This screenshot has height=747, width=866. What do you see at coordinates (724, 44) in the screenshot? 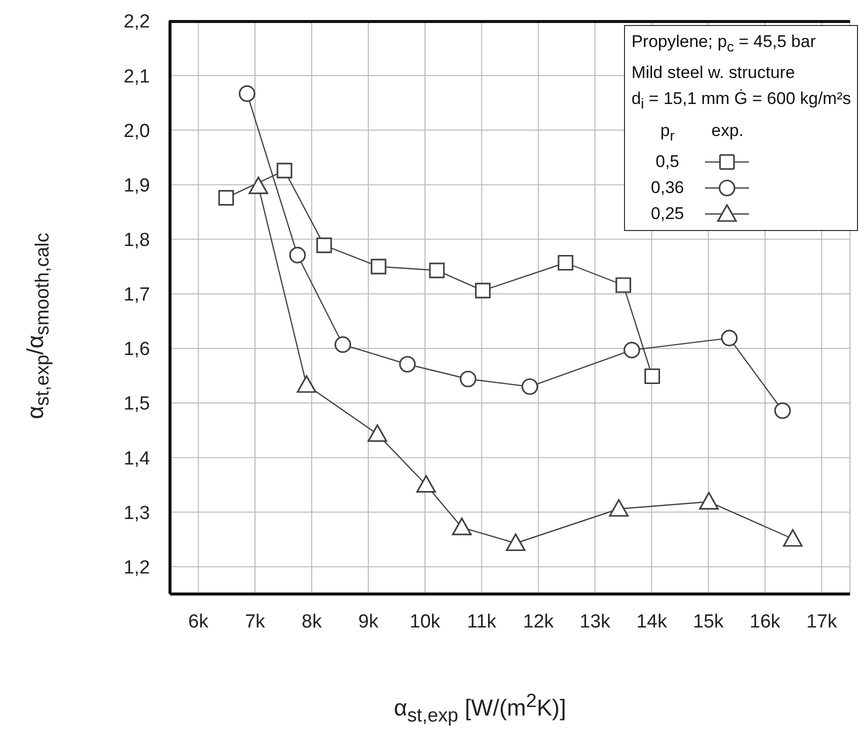
I see `annotation: Propylene; p$_{c}$ = 45,5 bar` at bounding box center [724, 44].